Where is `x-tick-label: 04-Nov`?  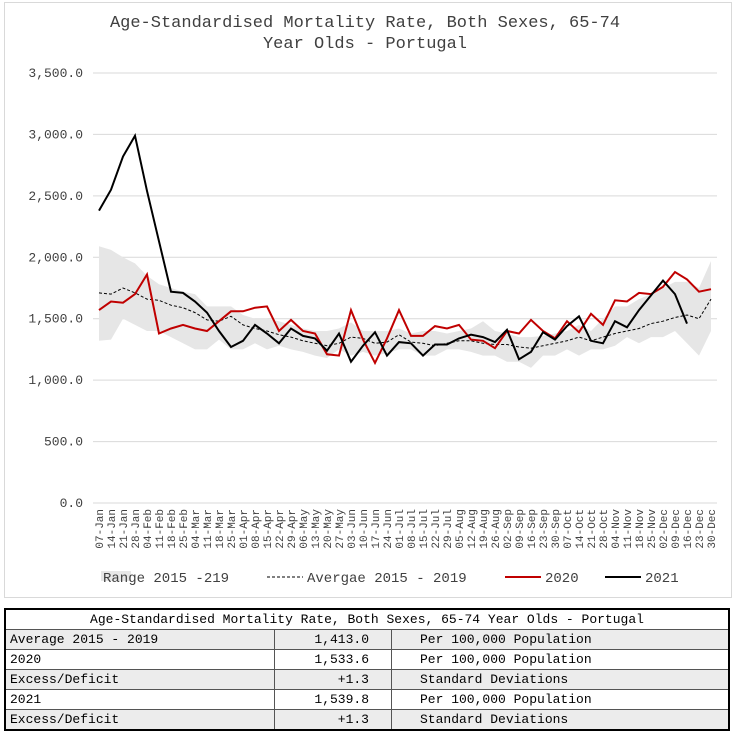
x-tick-label: 04-Nov is located at coordinates (617, 529).